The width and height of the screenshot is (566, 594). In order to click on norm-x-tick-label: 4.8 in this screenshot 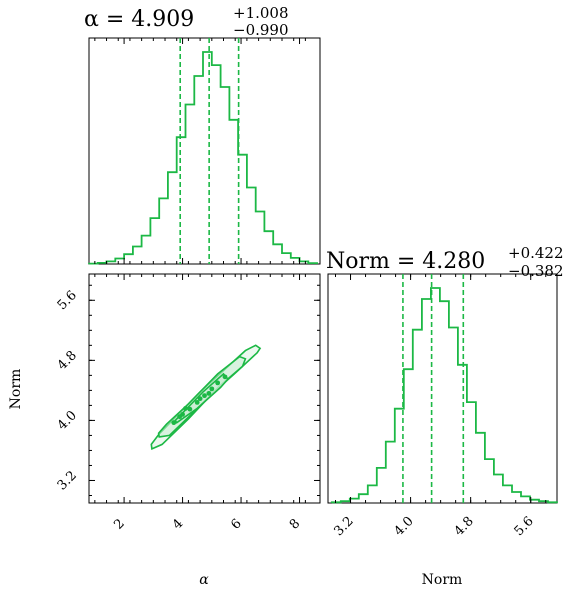, I will do `click(464, 526)`.